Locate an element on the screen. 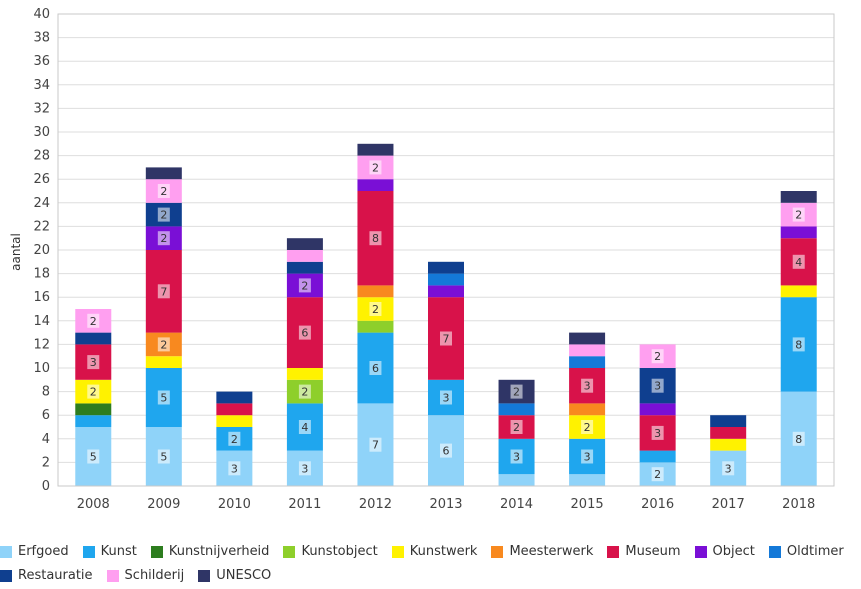  y-tick-label: 28 is located at coordinates (41, 156).